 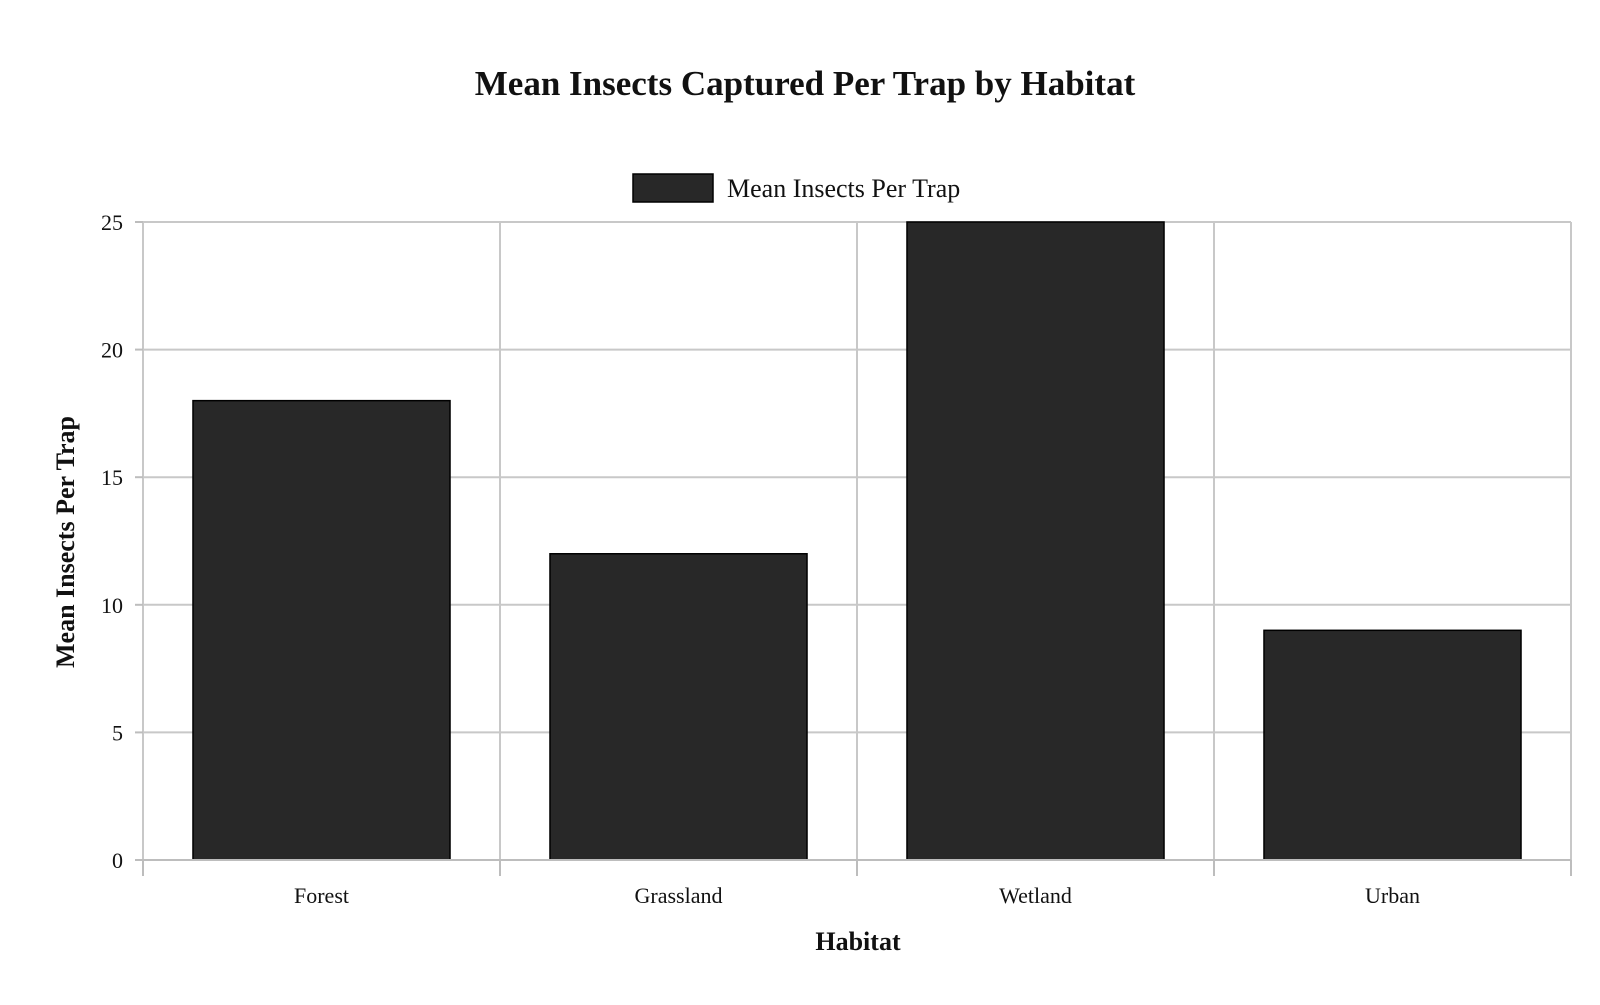 I want to click on bar-grassland, so click(x=678, y=707).